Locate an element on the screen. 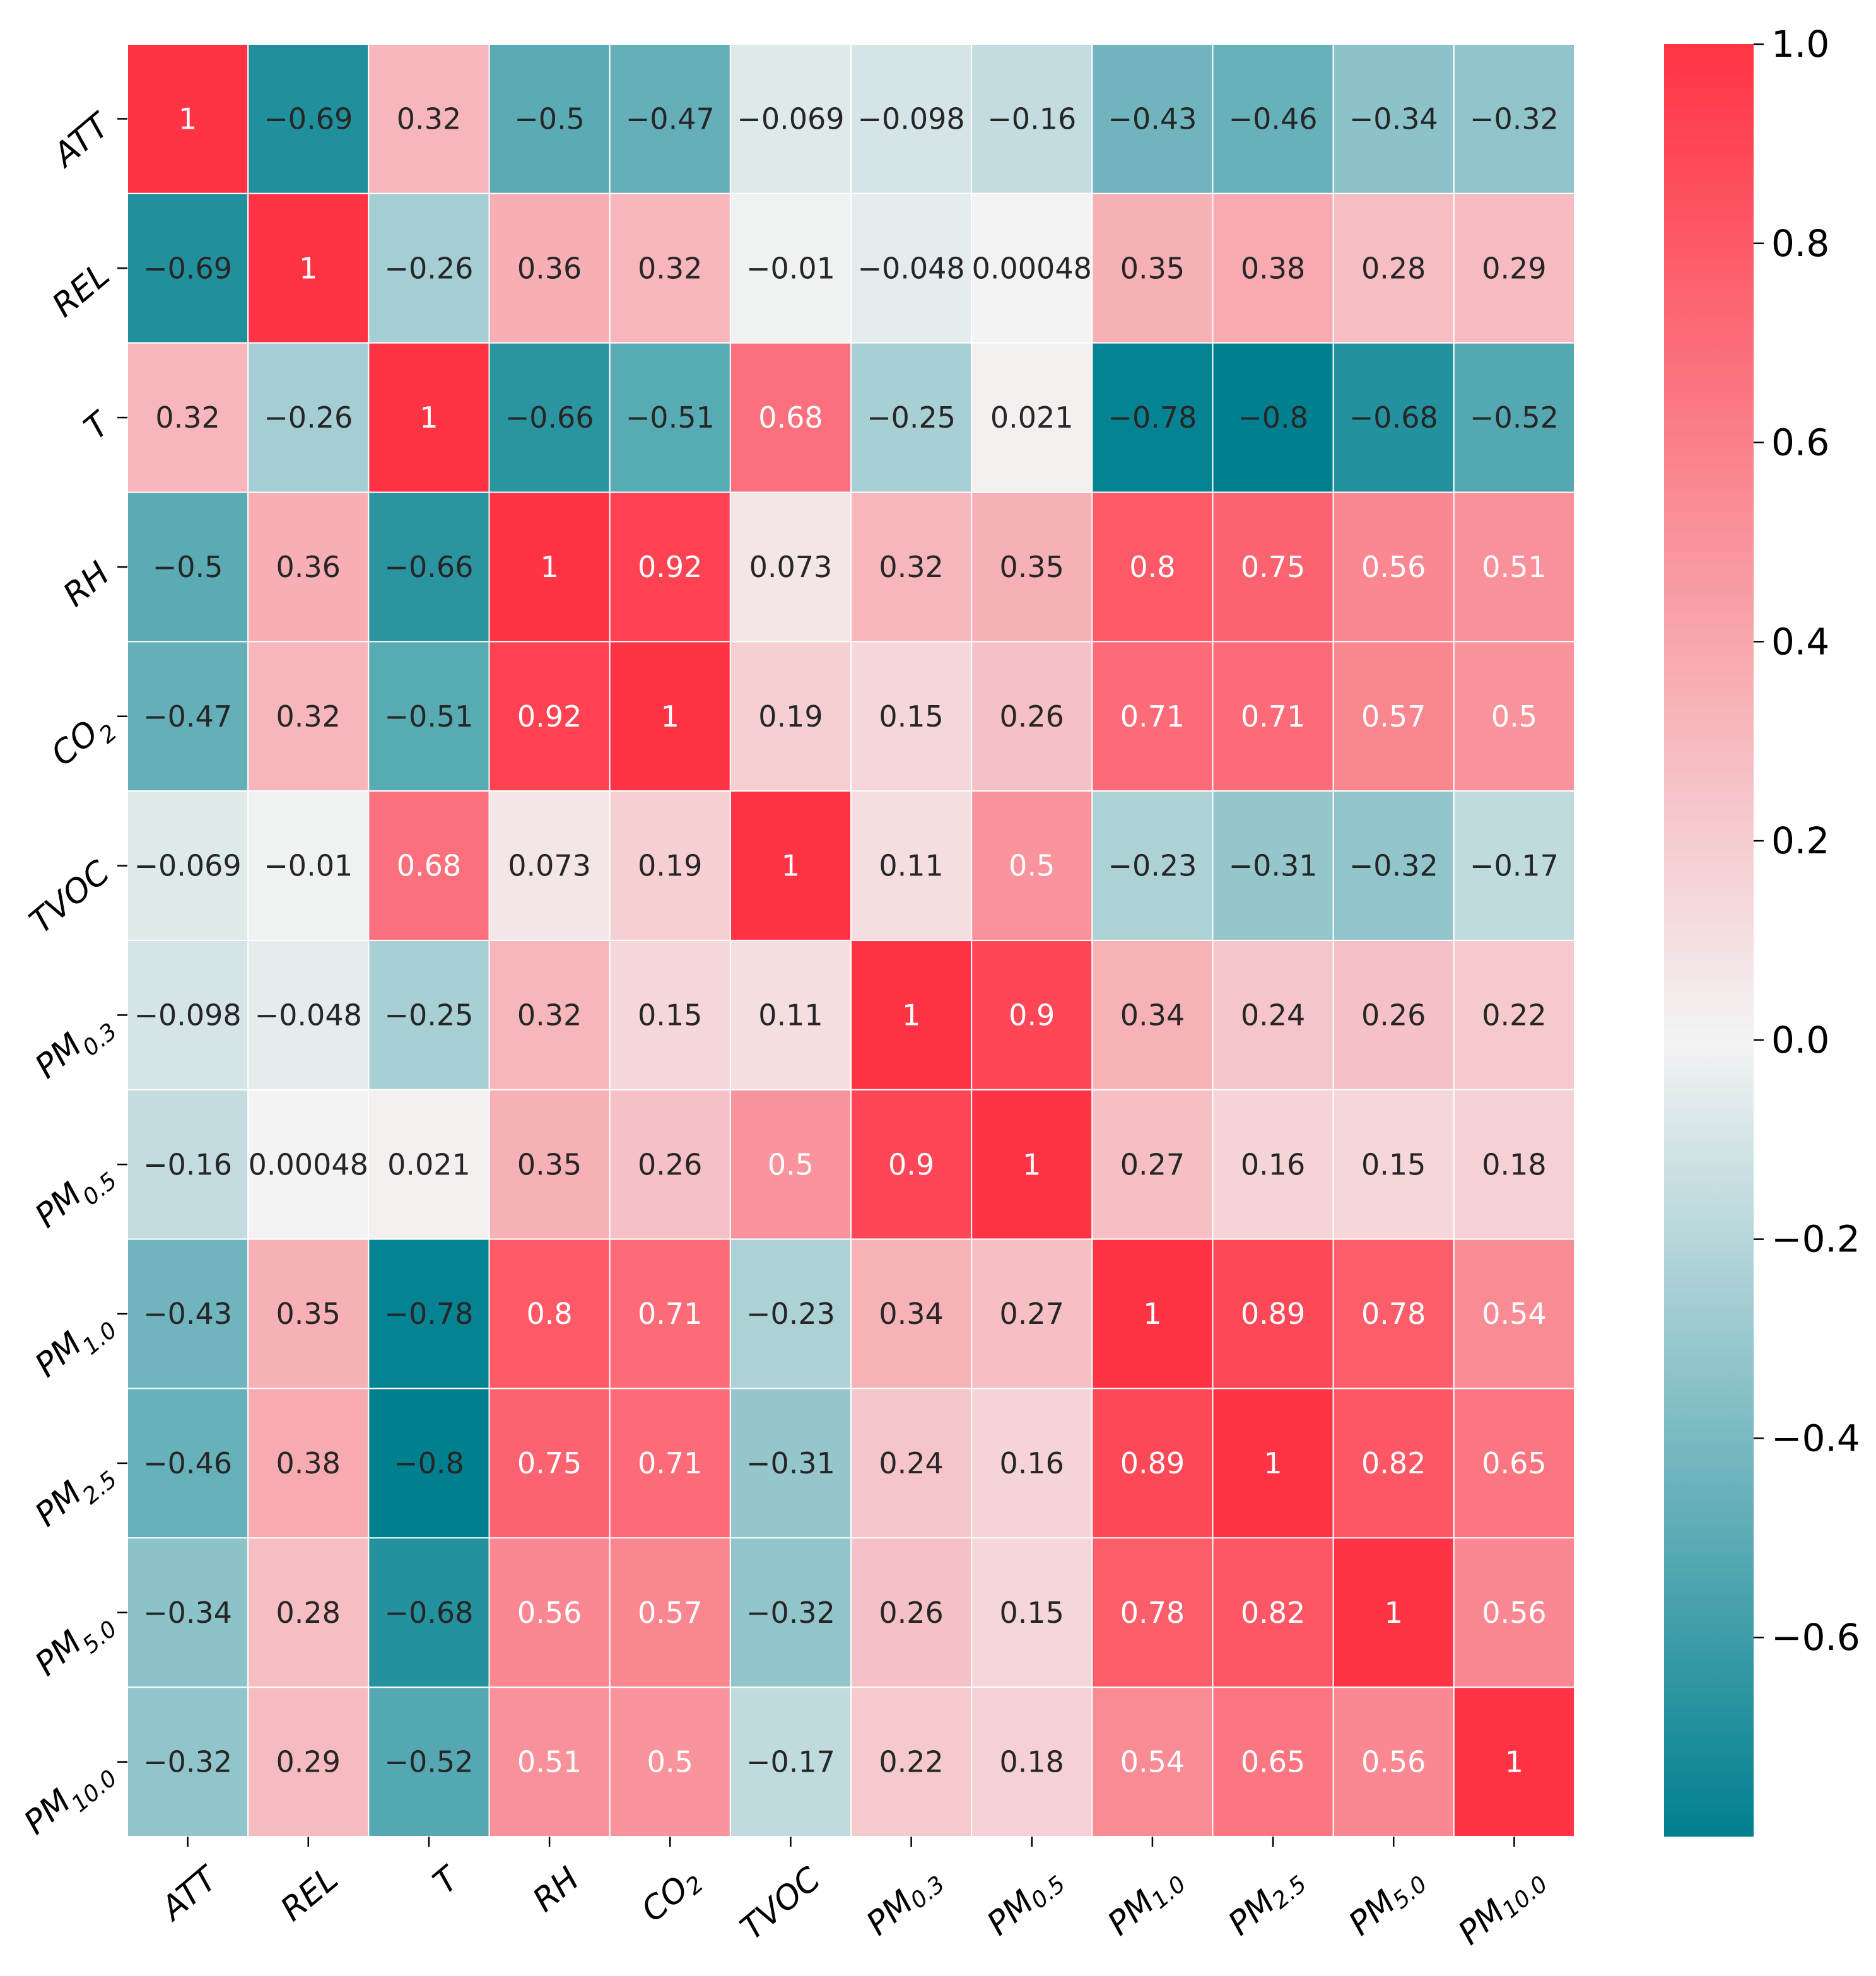 The image size is (1876, 1976). cell-value-label: −0.46 is located at coordinates (1273, 119).